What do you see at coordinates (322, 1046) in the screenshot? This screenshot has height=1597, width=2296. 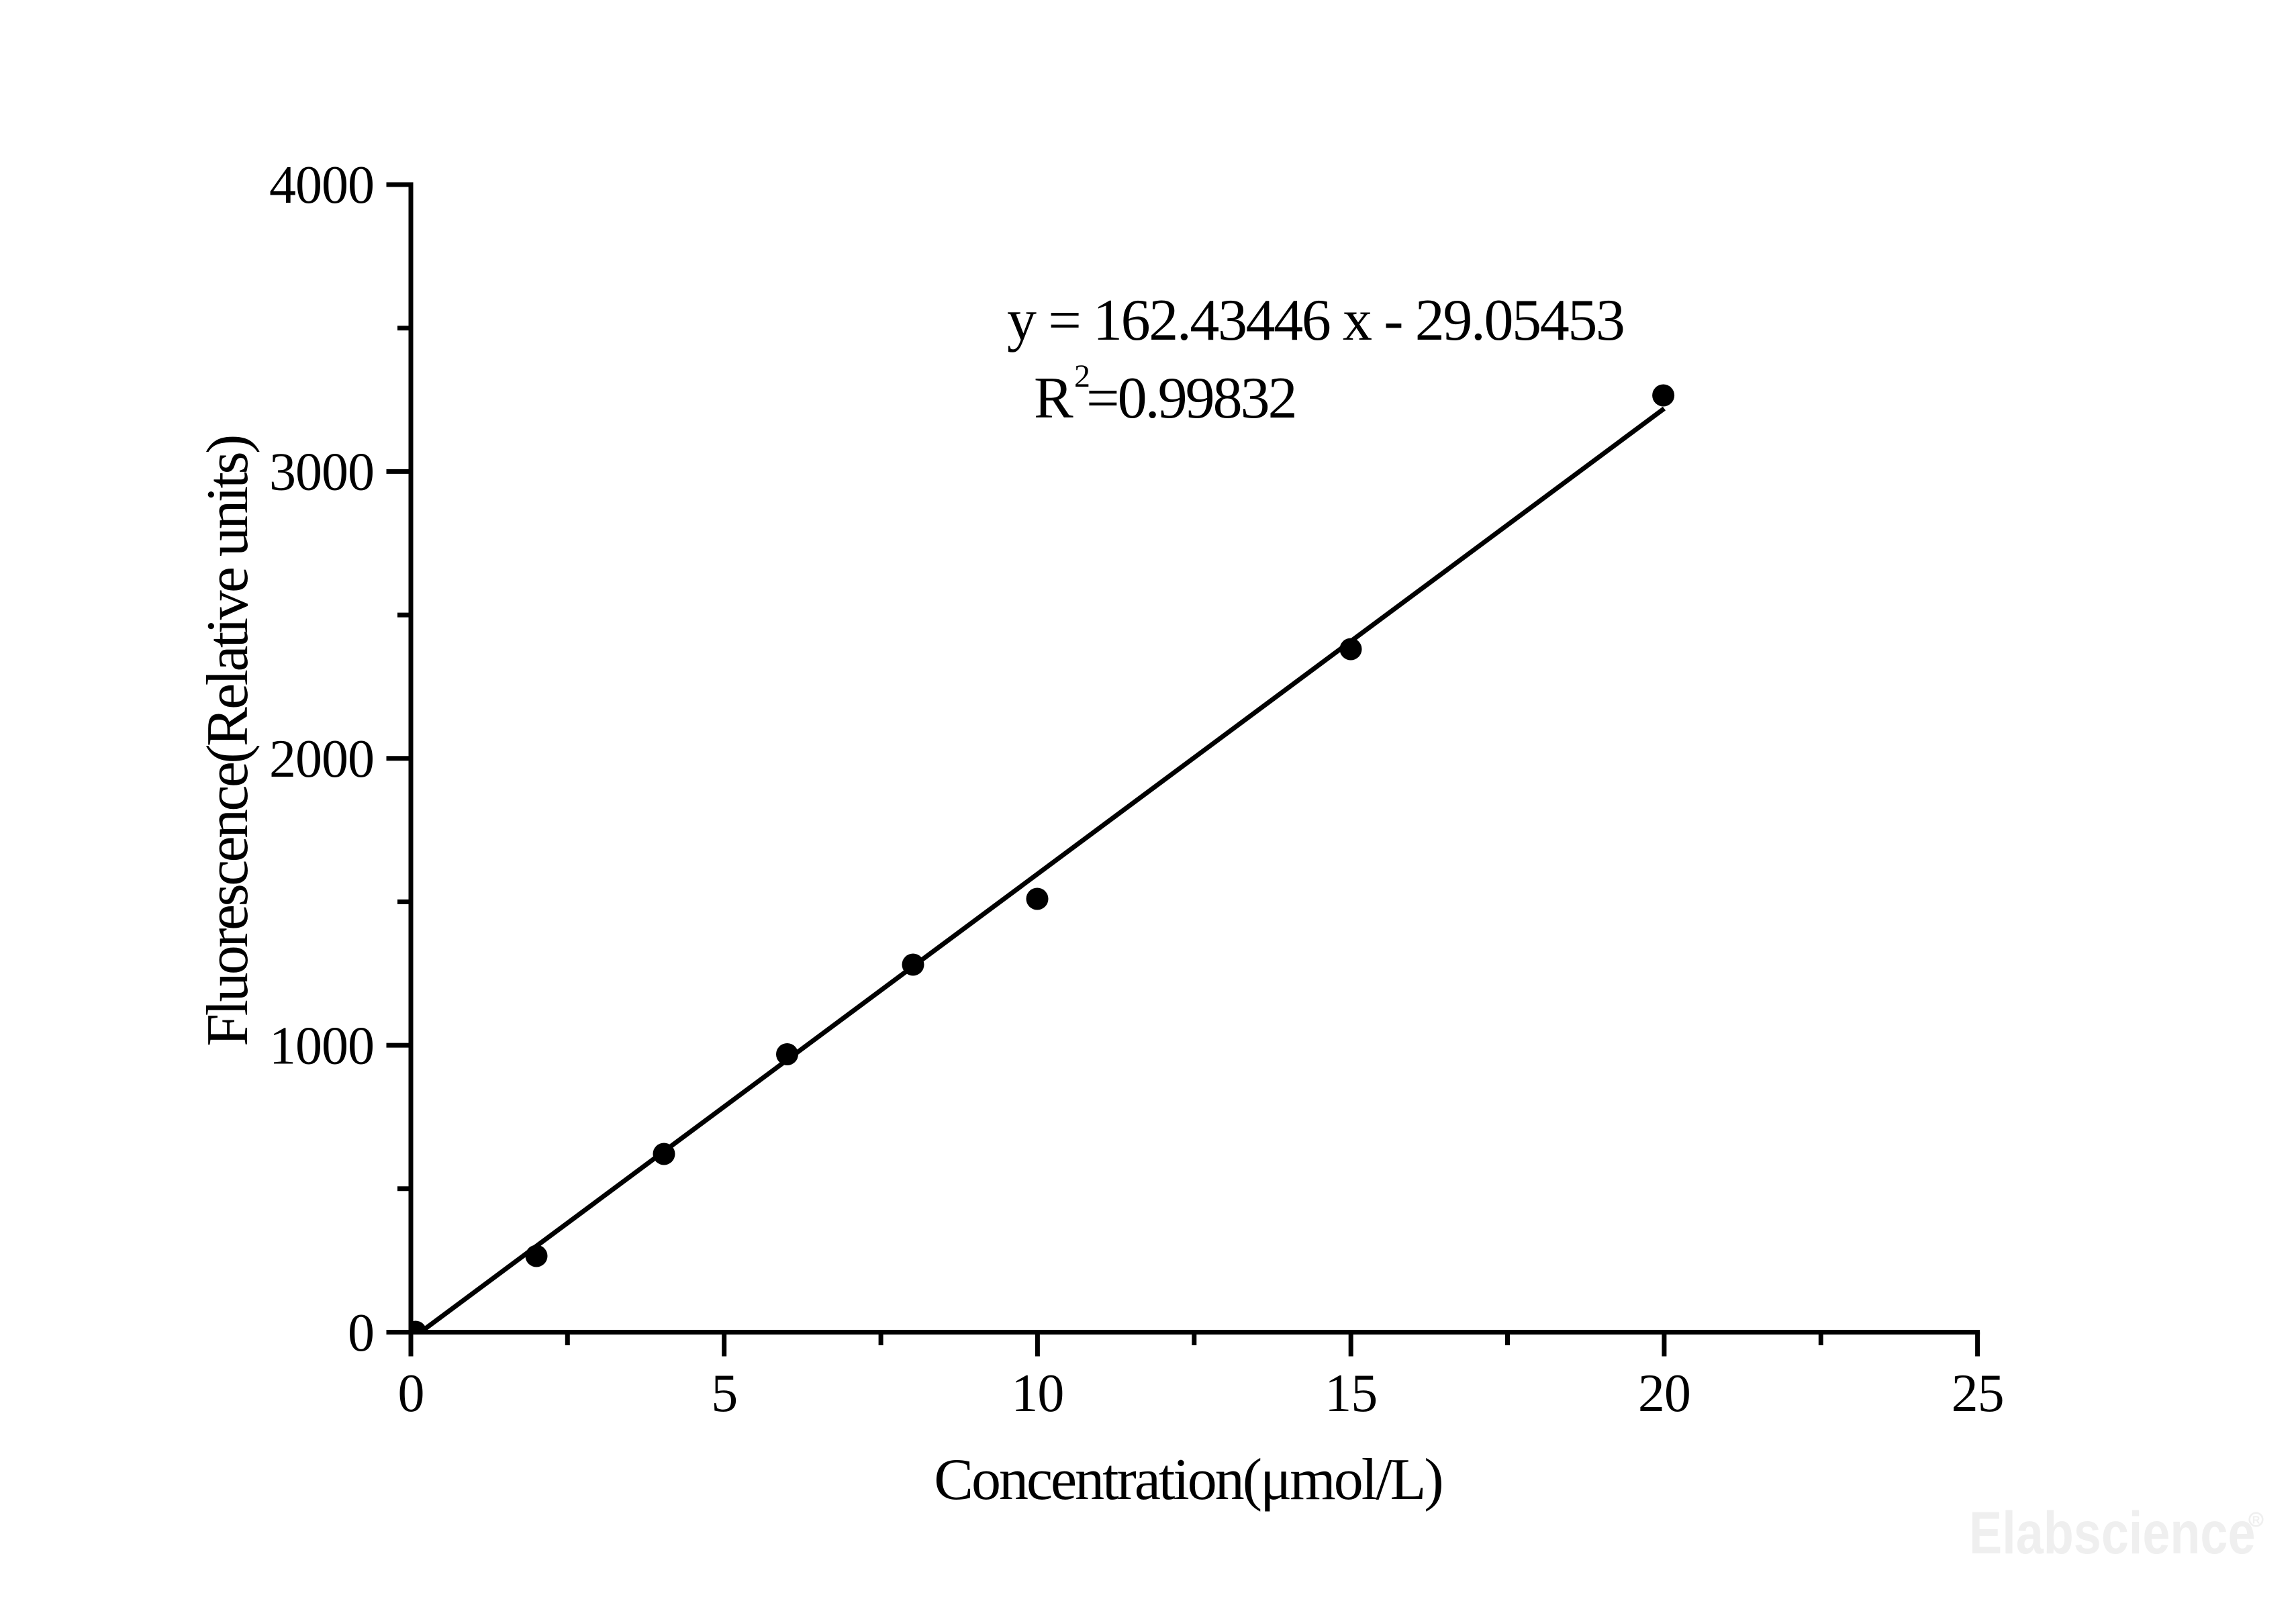 I see `svg-text: 1000` at bounding box center [322, 1046].